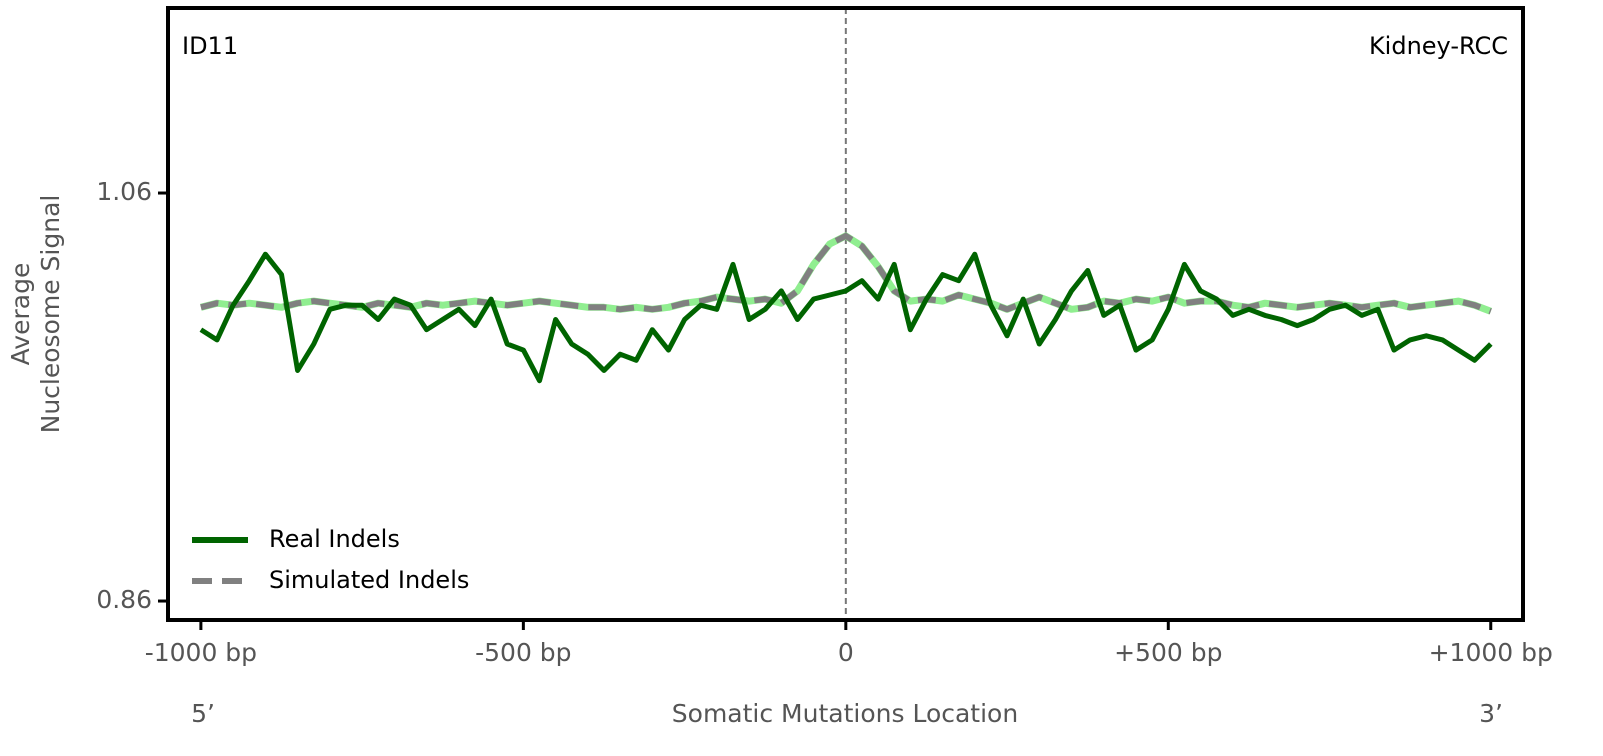 The height and width of the screenshot is (756, 1603). Describe the element at coordinates (210, 46) in the screenshot. I see `annotation: ID11` at that location.